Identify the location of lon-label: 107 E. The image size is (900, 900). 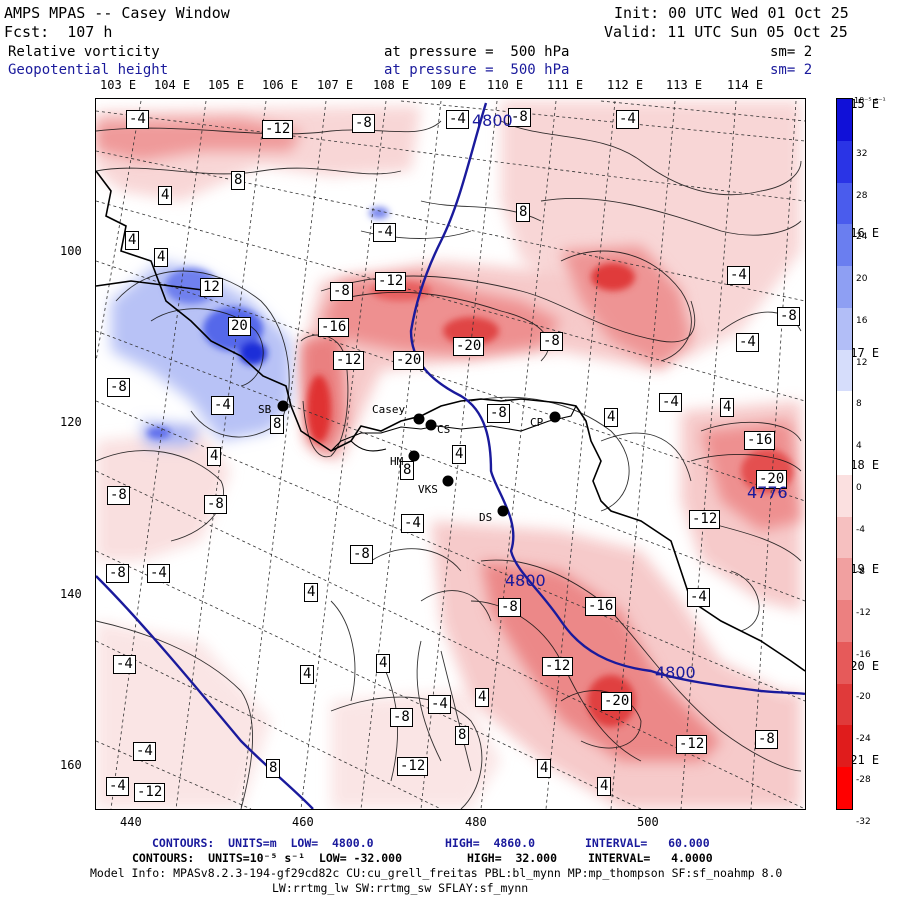
(335, 85).